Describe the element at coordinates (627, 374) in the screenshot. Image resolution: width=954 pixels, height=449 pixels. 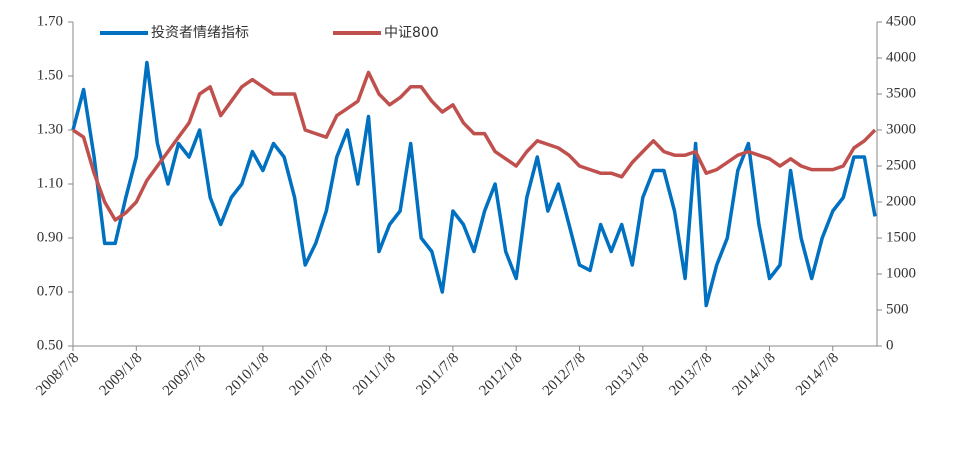
I see `x-tick-label: 2013/1/8` at that location.